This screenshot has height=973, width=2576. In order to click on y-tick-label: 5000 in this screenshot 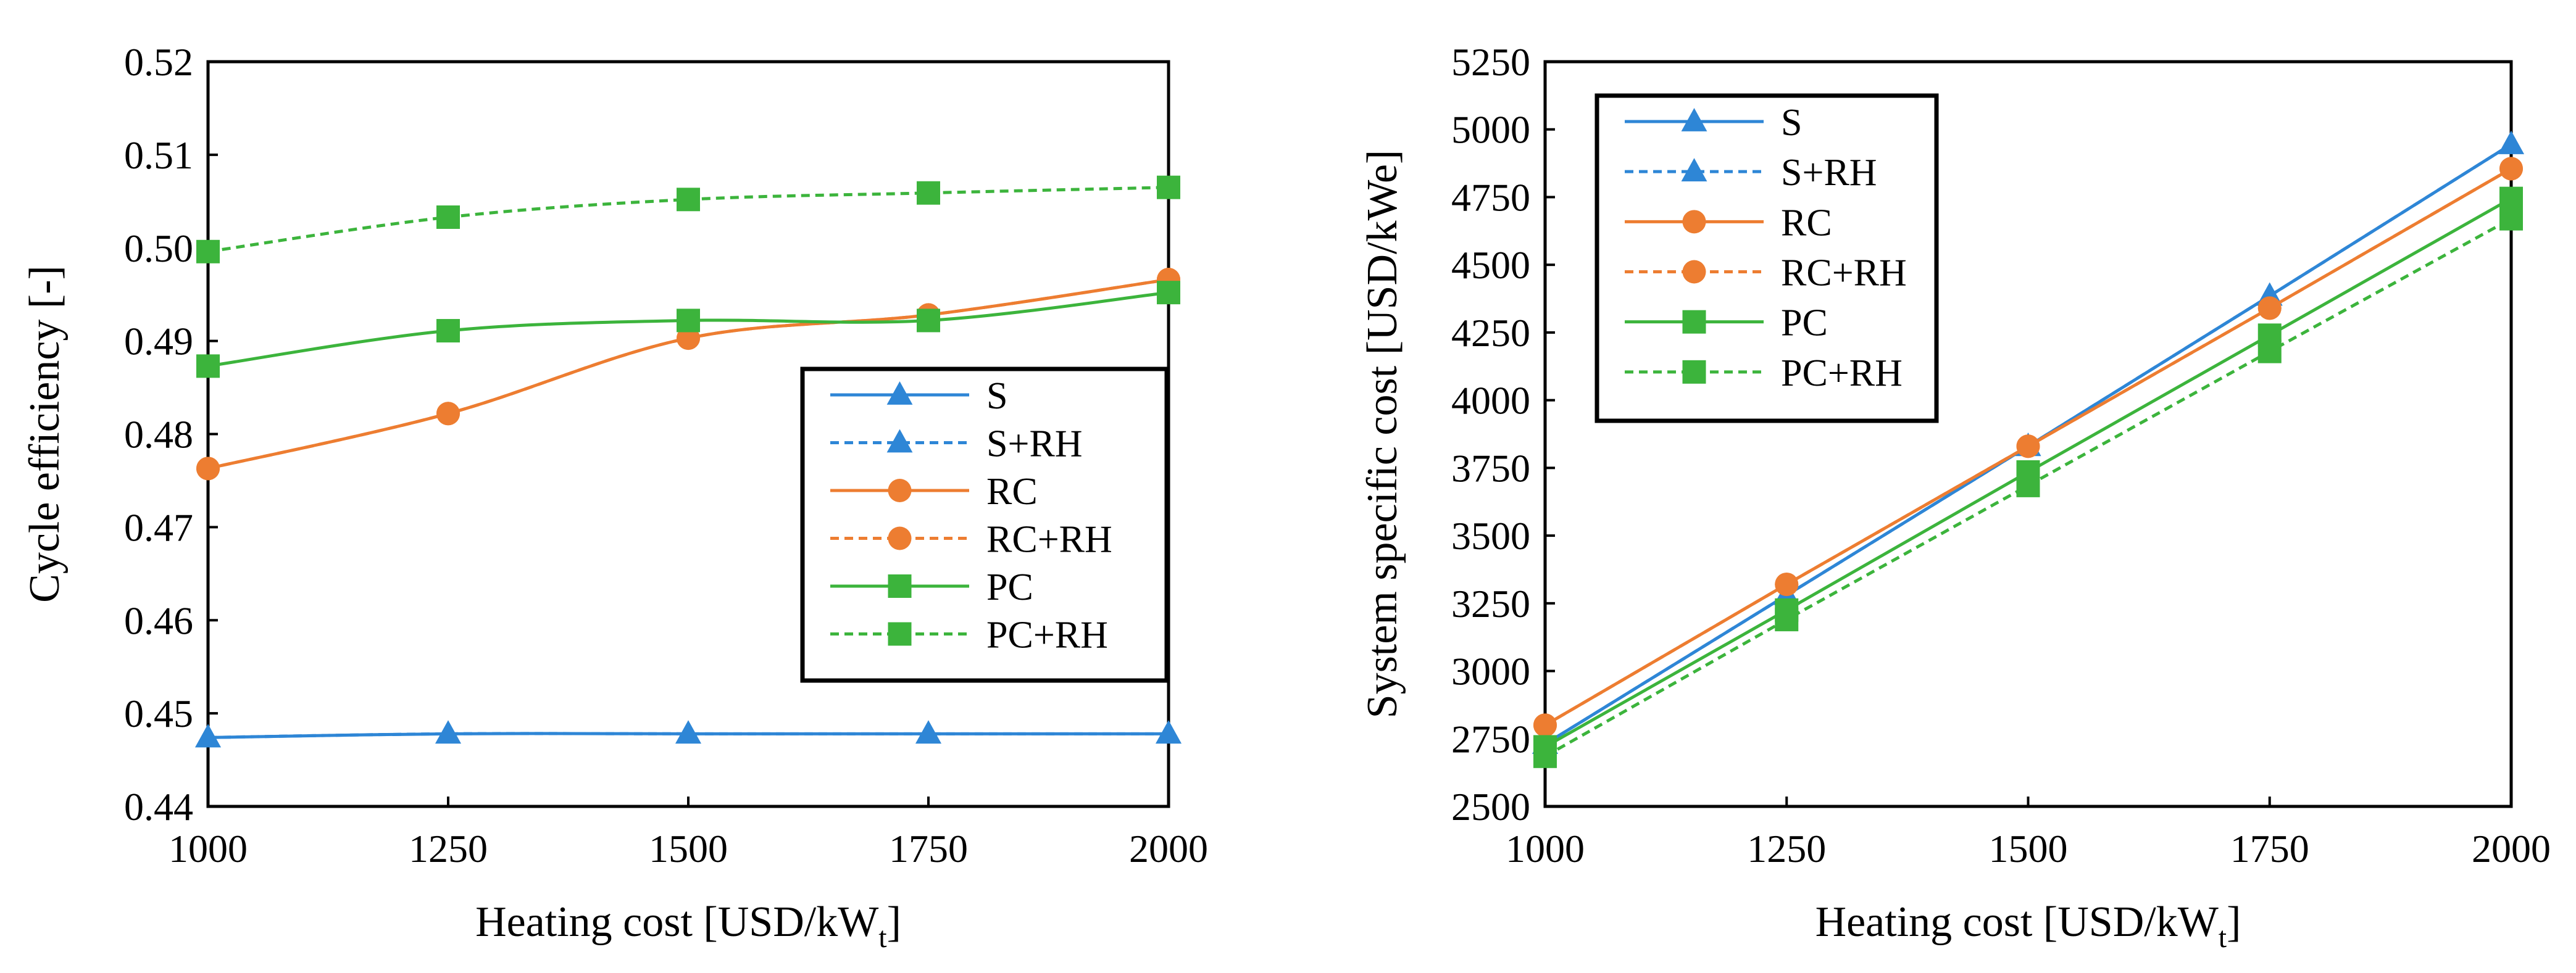, I will do `click(1490, 130)`.